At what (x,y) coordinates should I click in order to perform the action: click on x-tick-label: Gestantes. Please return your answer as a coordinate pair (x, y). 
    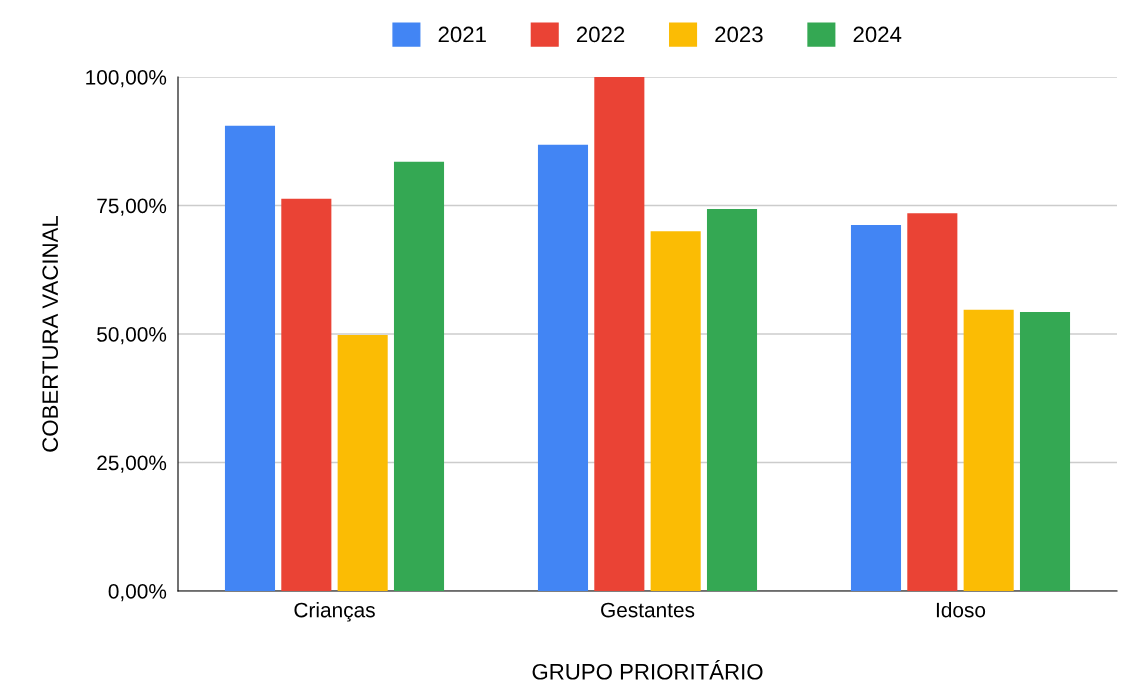
    Looking at the image, I should click on (648, 610).